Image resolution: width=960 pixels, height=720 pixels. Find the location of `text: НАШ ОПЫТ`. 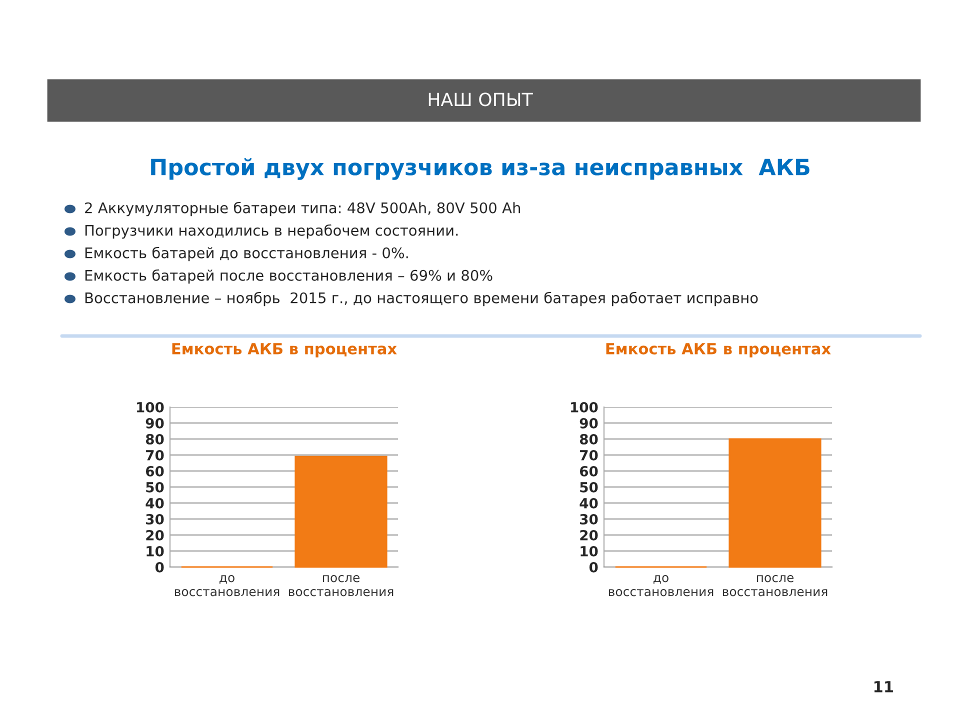

text: НАШ ОПЫТ is located at coordinates (480, 99).